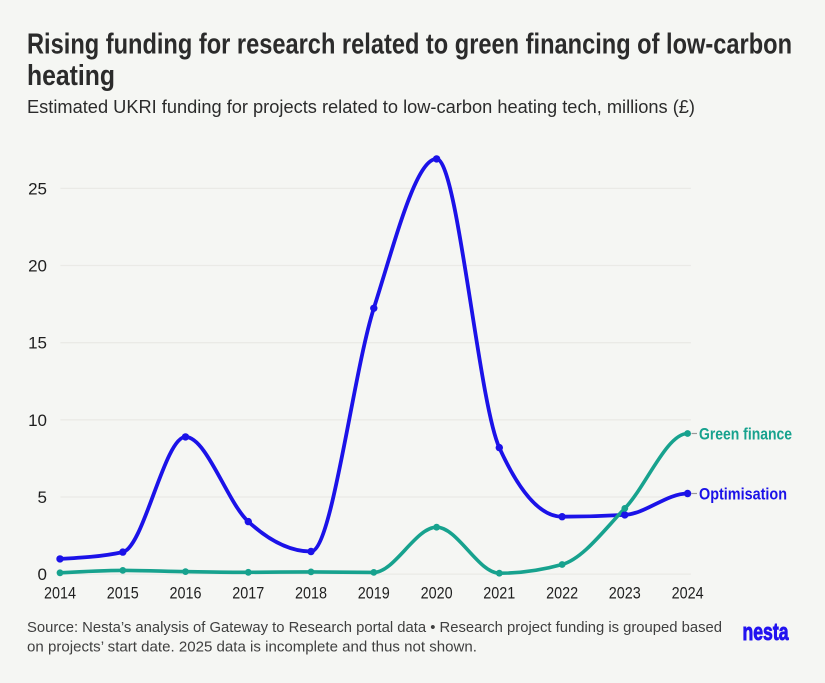  Describe the element at coordinates (42, 574) in the screenshot. I see `svg-text: 0` at that location.